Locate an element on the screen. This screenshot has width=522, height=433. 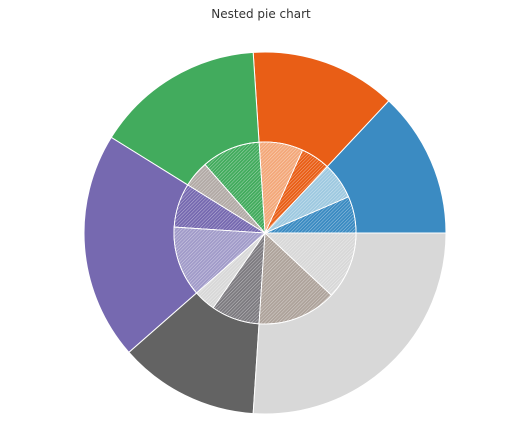
inner-ring is located at coordinates (265, 233).